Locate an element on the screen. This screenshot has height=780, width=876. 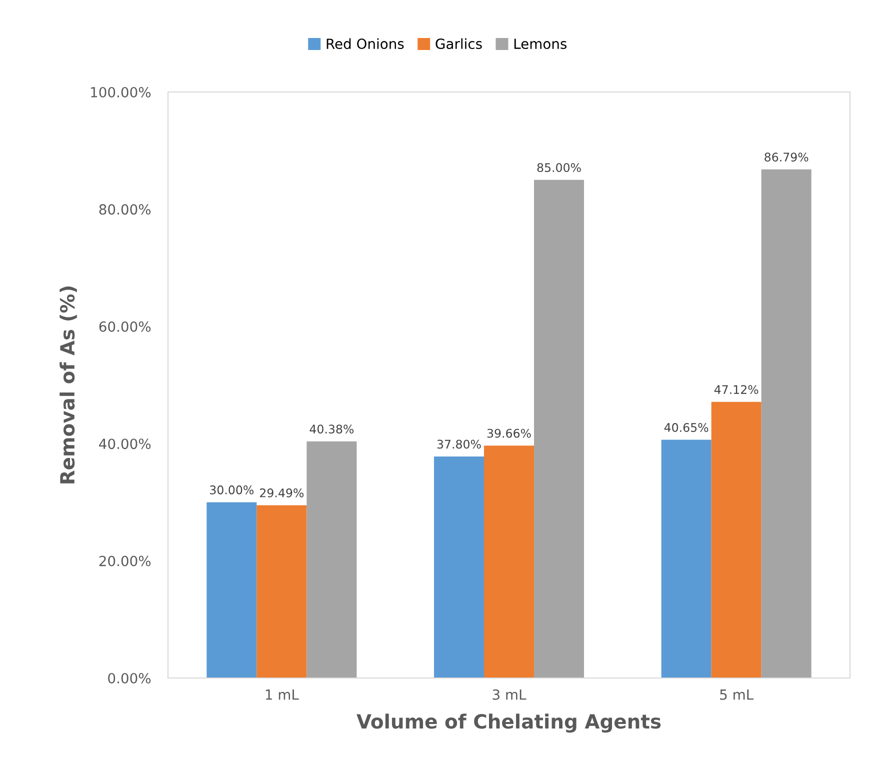
data-label: 86.79% is located at coordinates (786, 157).